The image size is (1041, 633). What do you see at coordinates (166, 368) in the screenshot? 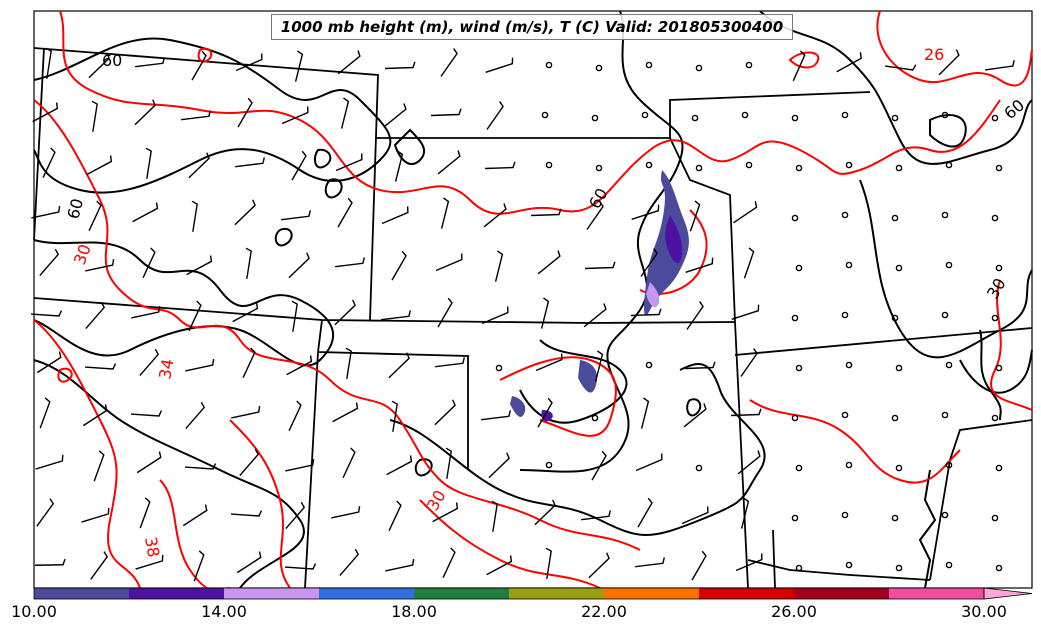
I see `temp-contour-label: 34` at bounding box center [166, 368].